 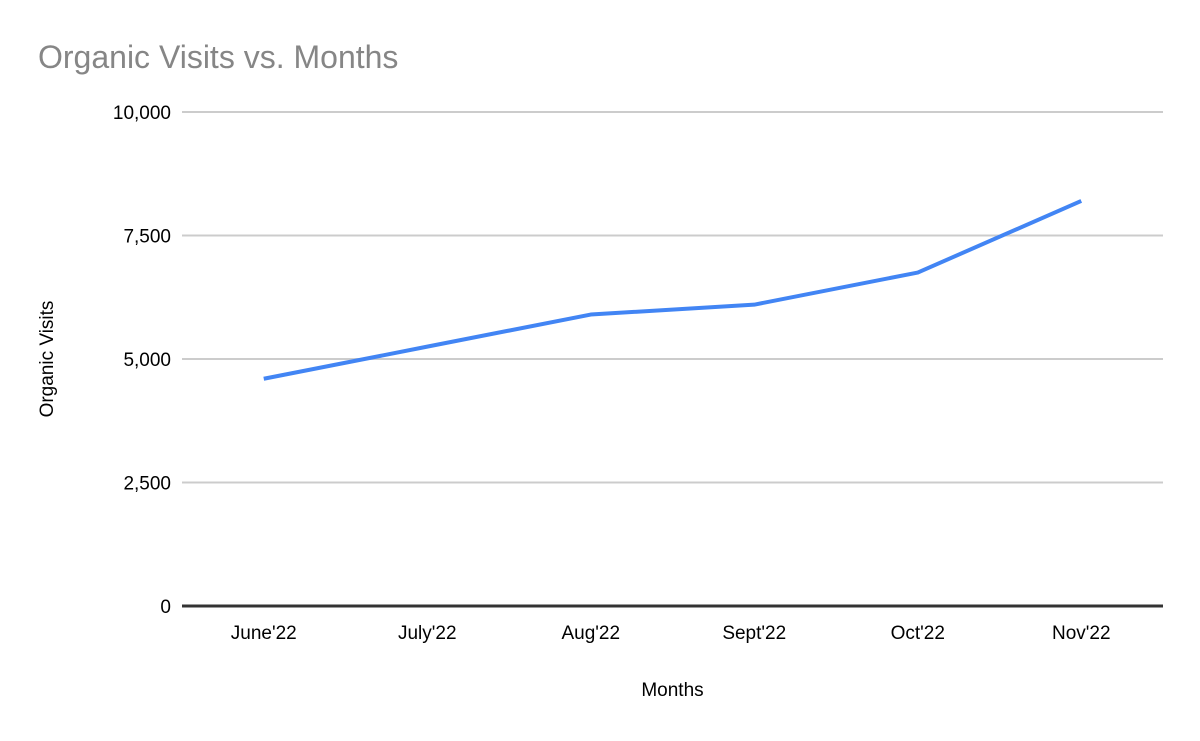 I want to click on y-tick-label: 0, so click(x=165, y=607).